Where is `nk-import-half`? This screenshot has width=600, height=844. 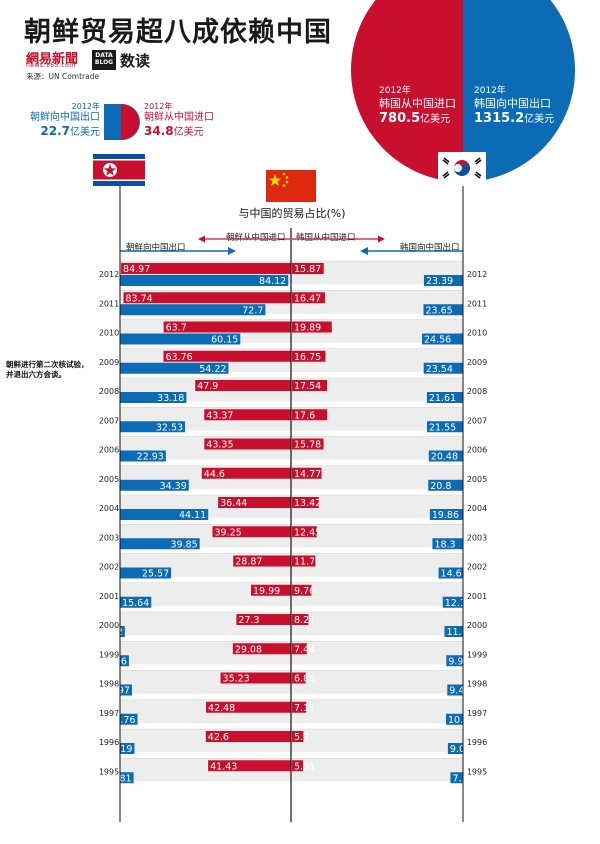
nk-import-half is located at coordinates (130, 122).